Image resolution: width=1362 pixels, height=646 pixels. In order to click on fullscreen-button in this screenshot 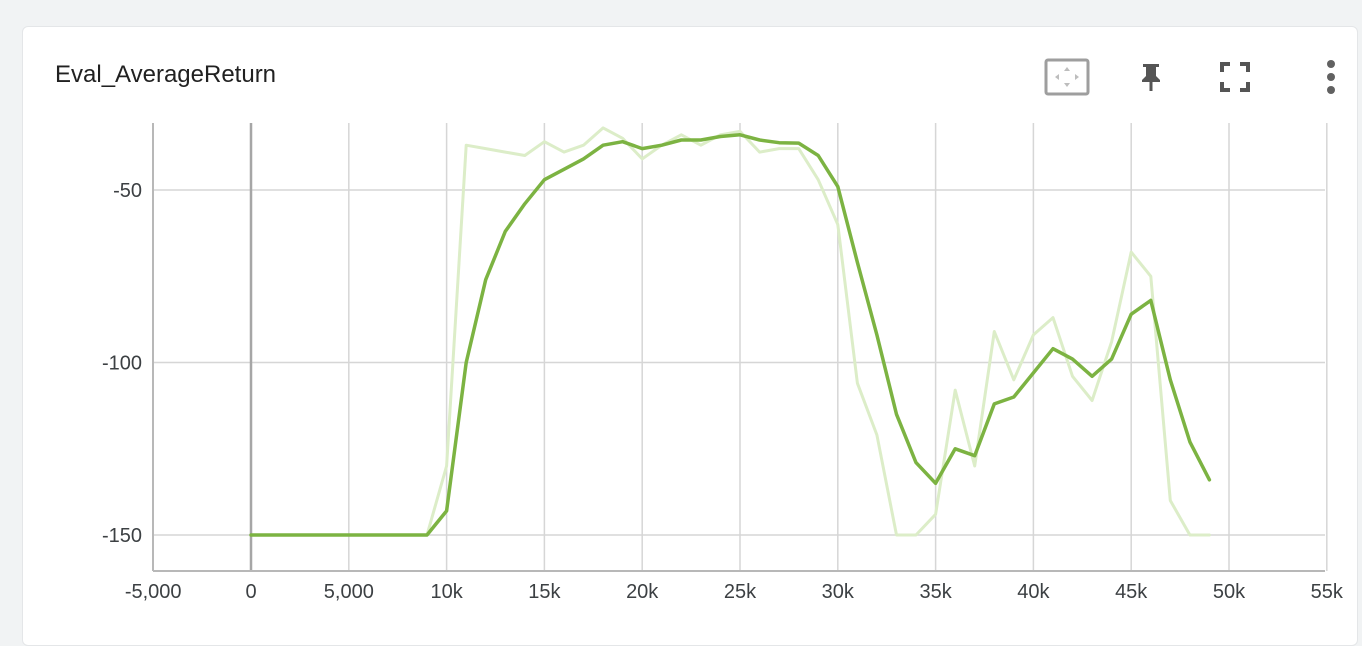, I will do `click(1235, 77)`.